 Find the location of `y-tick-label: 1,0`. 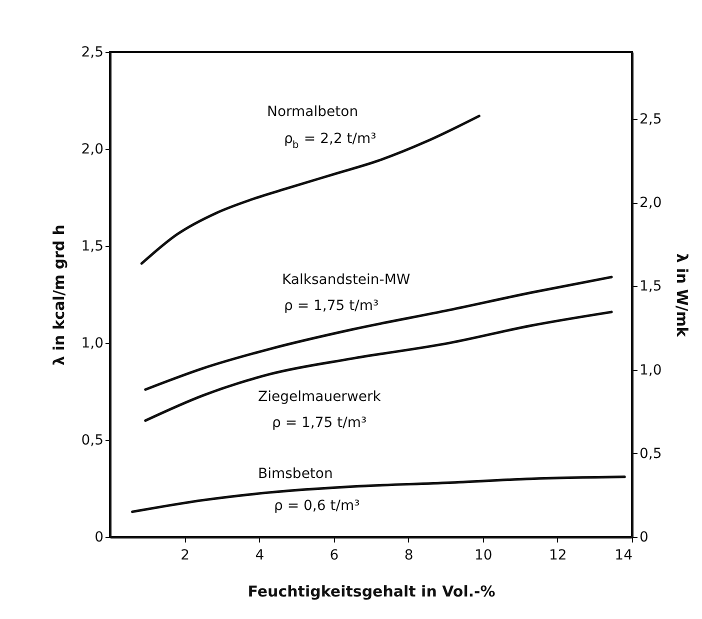

y-tick-label: 1,0 is located at coordinates (92, 344).